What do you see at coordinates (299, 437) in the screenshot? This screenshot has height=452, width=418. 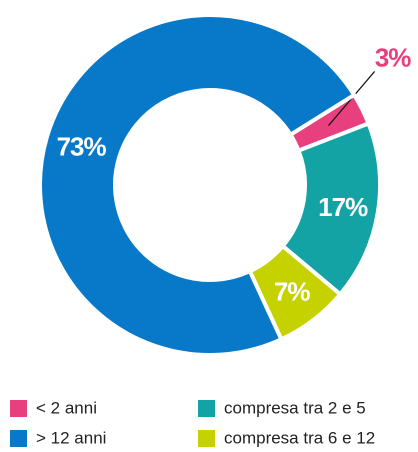 I see `legend-label: compresa tra 6 e 12` at bounding box center [299, 437].